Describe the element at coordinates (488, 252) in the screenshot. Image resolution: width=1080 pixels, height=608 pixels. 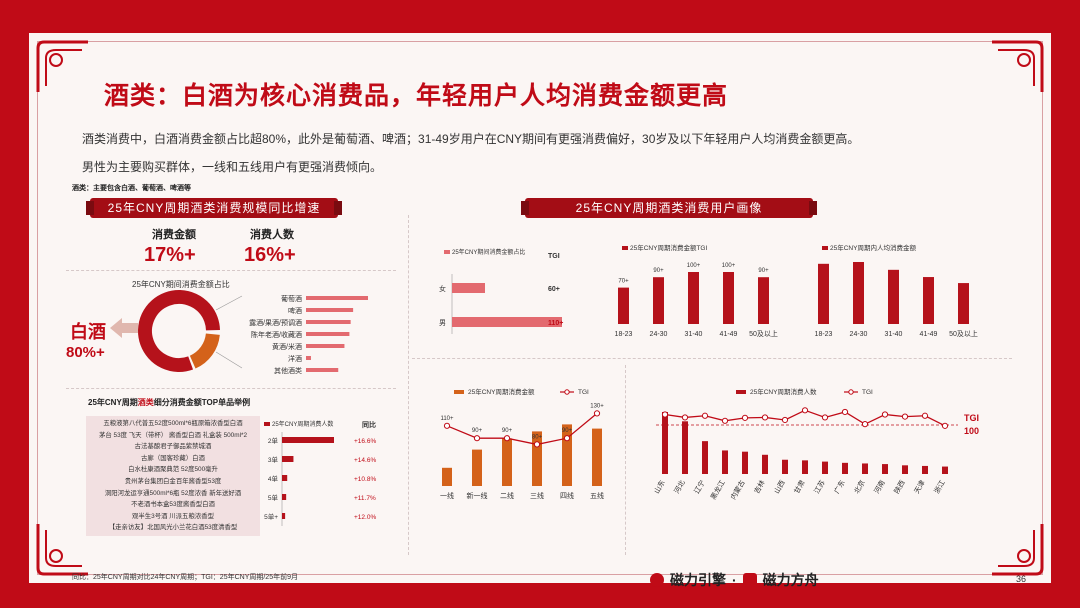
I see `gender-legend: 25年CNY期间消费金额占比` at that location.